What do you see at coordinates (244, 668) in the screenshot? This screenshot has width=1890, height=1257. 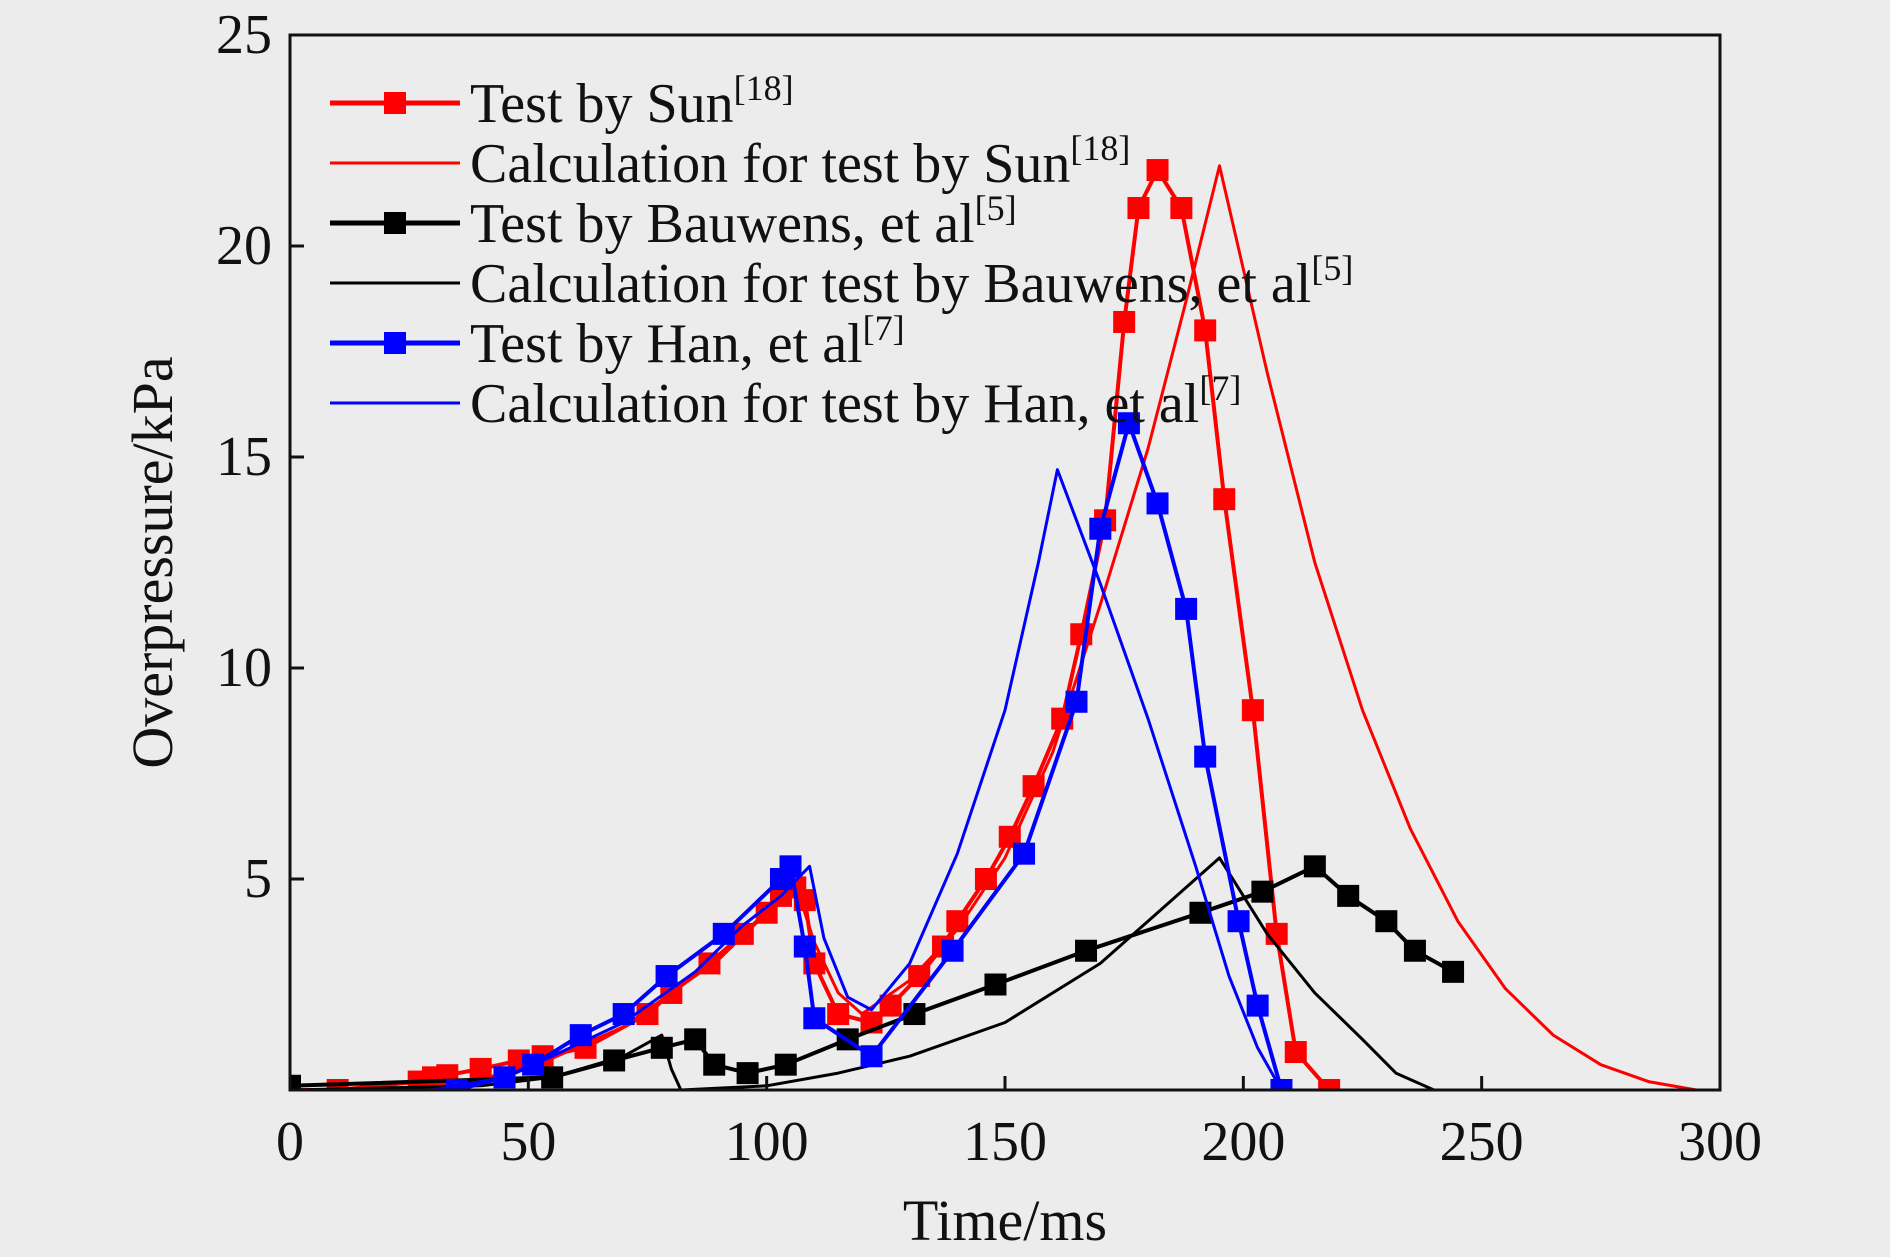 I see `y-tick-label: 10` at bounding box center [244, 668].